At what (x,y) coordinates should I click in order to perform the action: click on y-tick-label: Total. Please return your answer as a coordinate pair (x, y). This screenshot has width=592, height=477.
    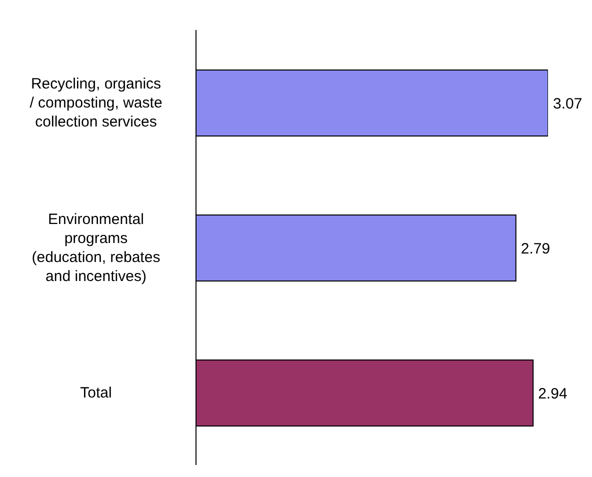
    Looking at the image, I should click on (96, 393).